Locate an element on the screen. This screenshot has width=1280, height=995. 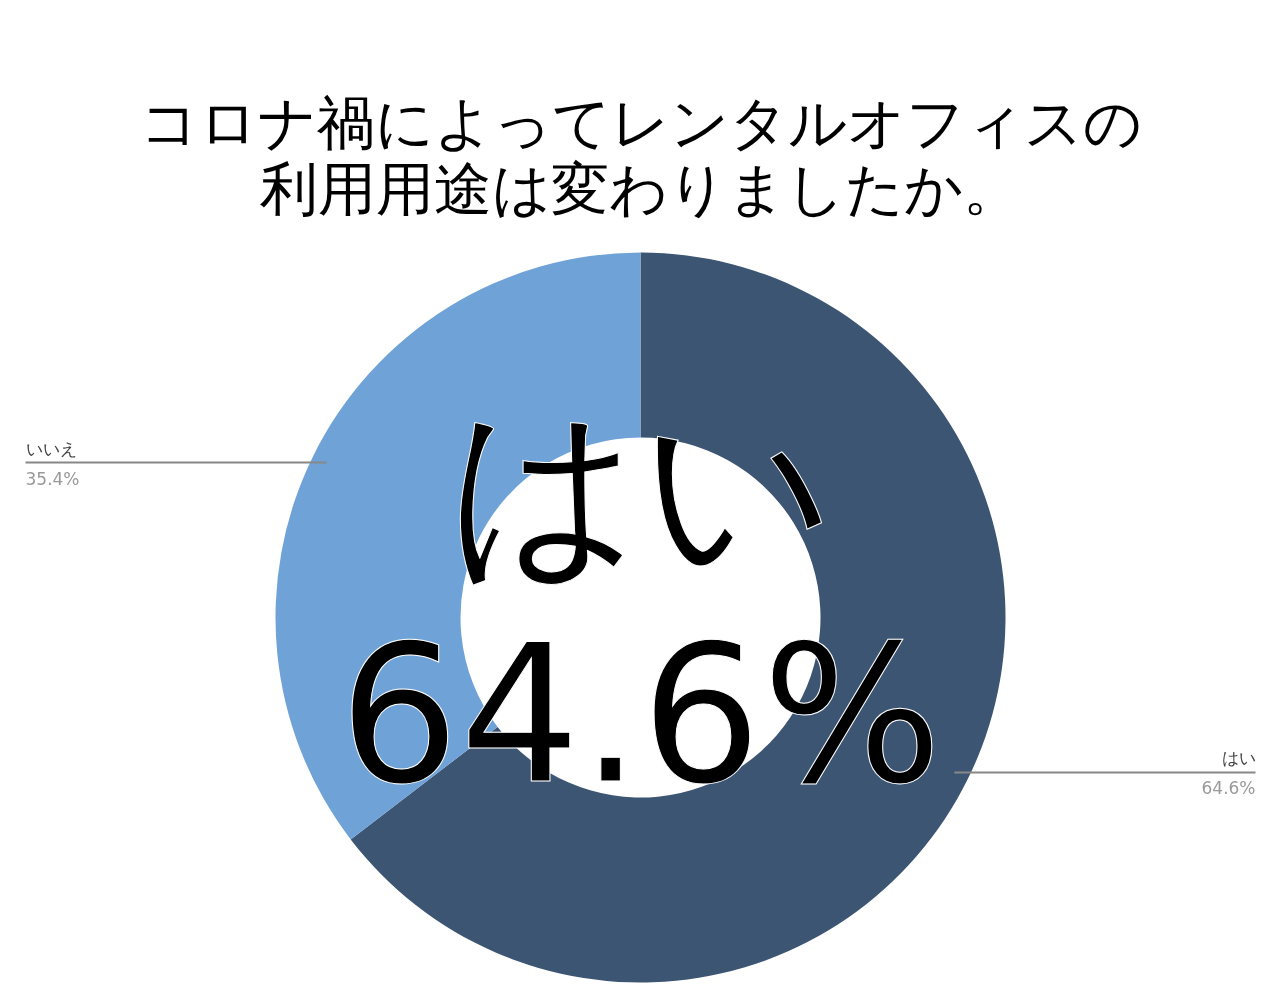
chart-title: コロナ禍によってレンタルオフィスの is located at coordinates (640, 122).